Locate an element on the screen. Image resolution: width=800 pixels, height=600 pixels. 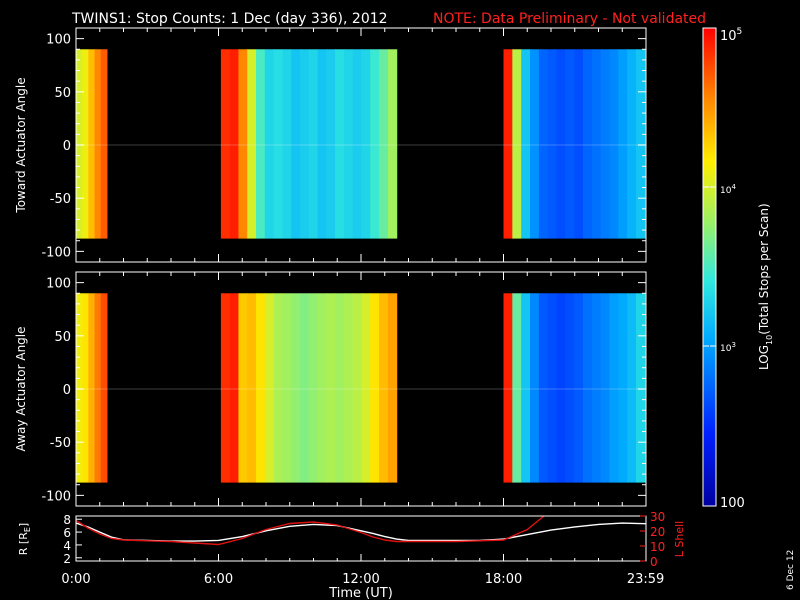
y-axis-label: Toward Actuator Angle is located at coordinates (21, 145).